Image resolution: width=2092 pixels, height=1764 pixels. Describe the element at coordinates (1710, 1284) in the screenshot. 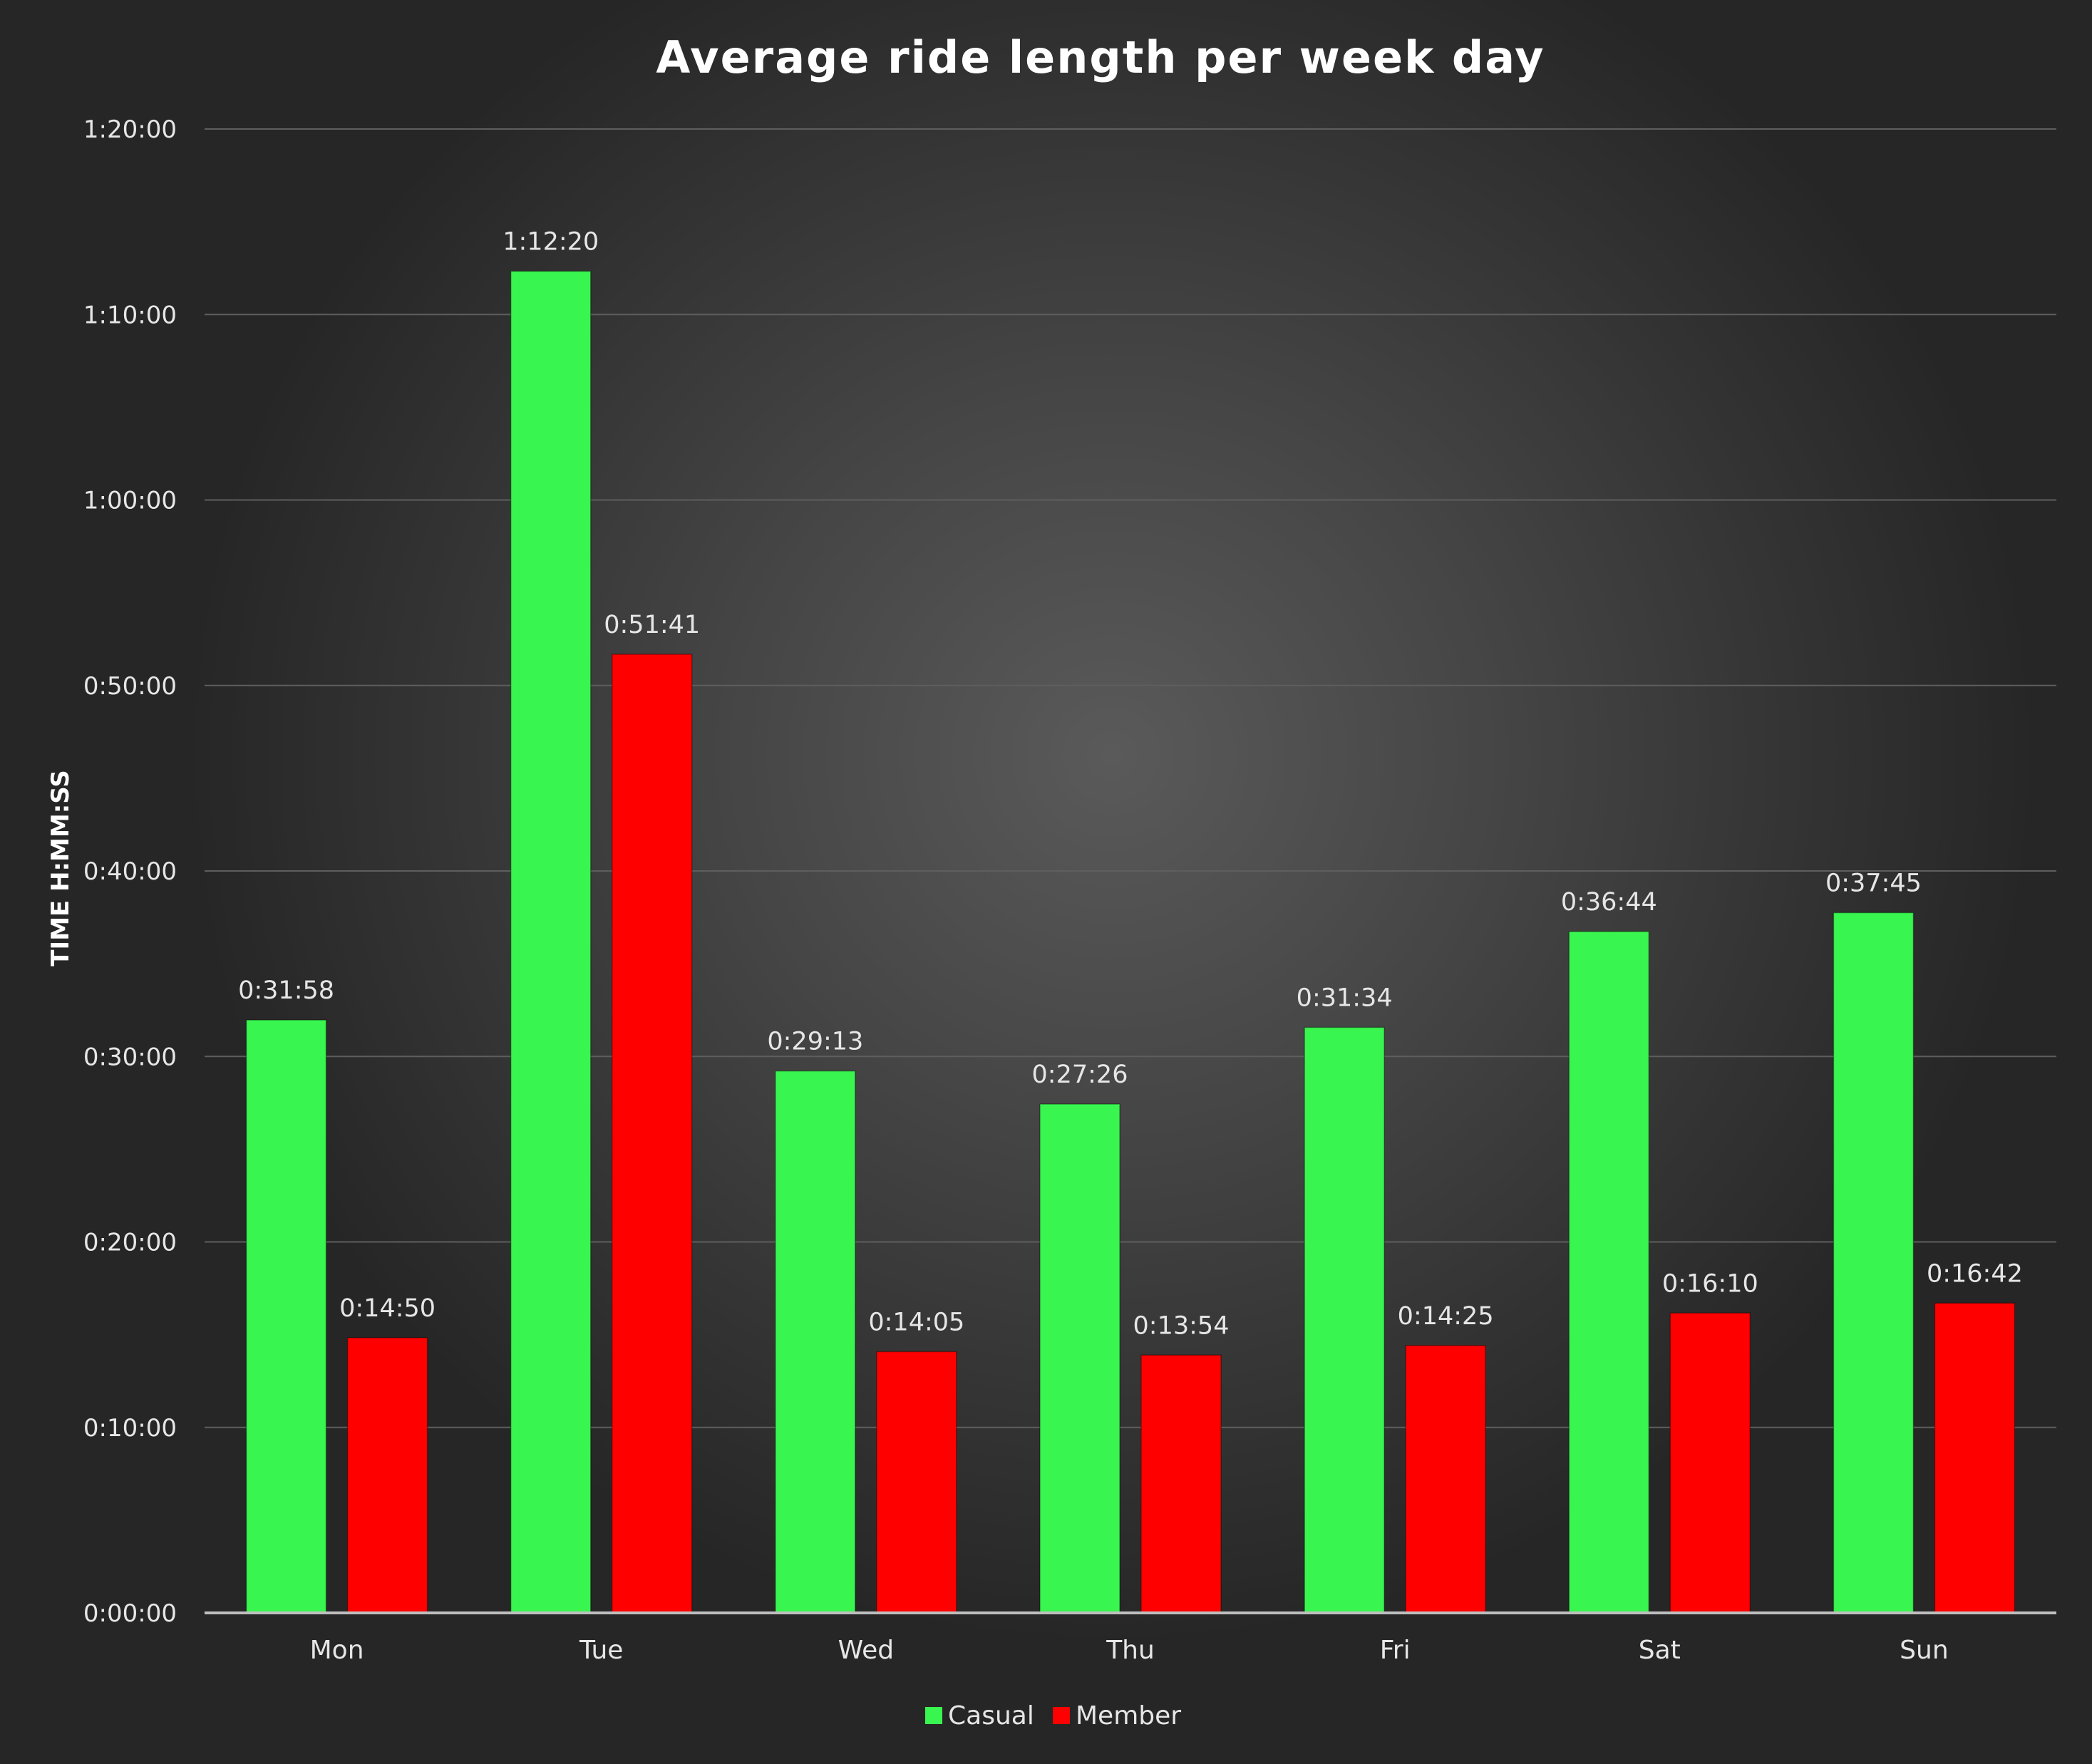

I see `data-label: 0:16:10` at that location.